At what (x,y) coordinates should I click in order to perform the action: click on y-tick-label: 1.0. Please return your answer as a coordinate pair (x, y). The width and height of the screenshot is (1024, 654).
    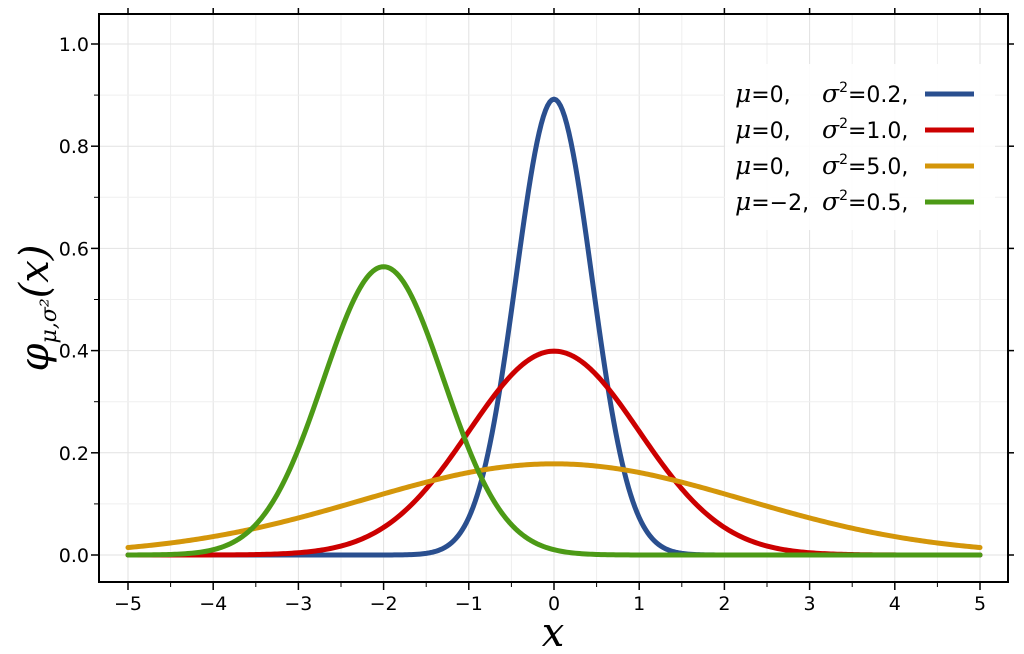
    Looking at the image, I should click on (74, 45).